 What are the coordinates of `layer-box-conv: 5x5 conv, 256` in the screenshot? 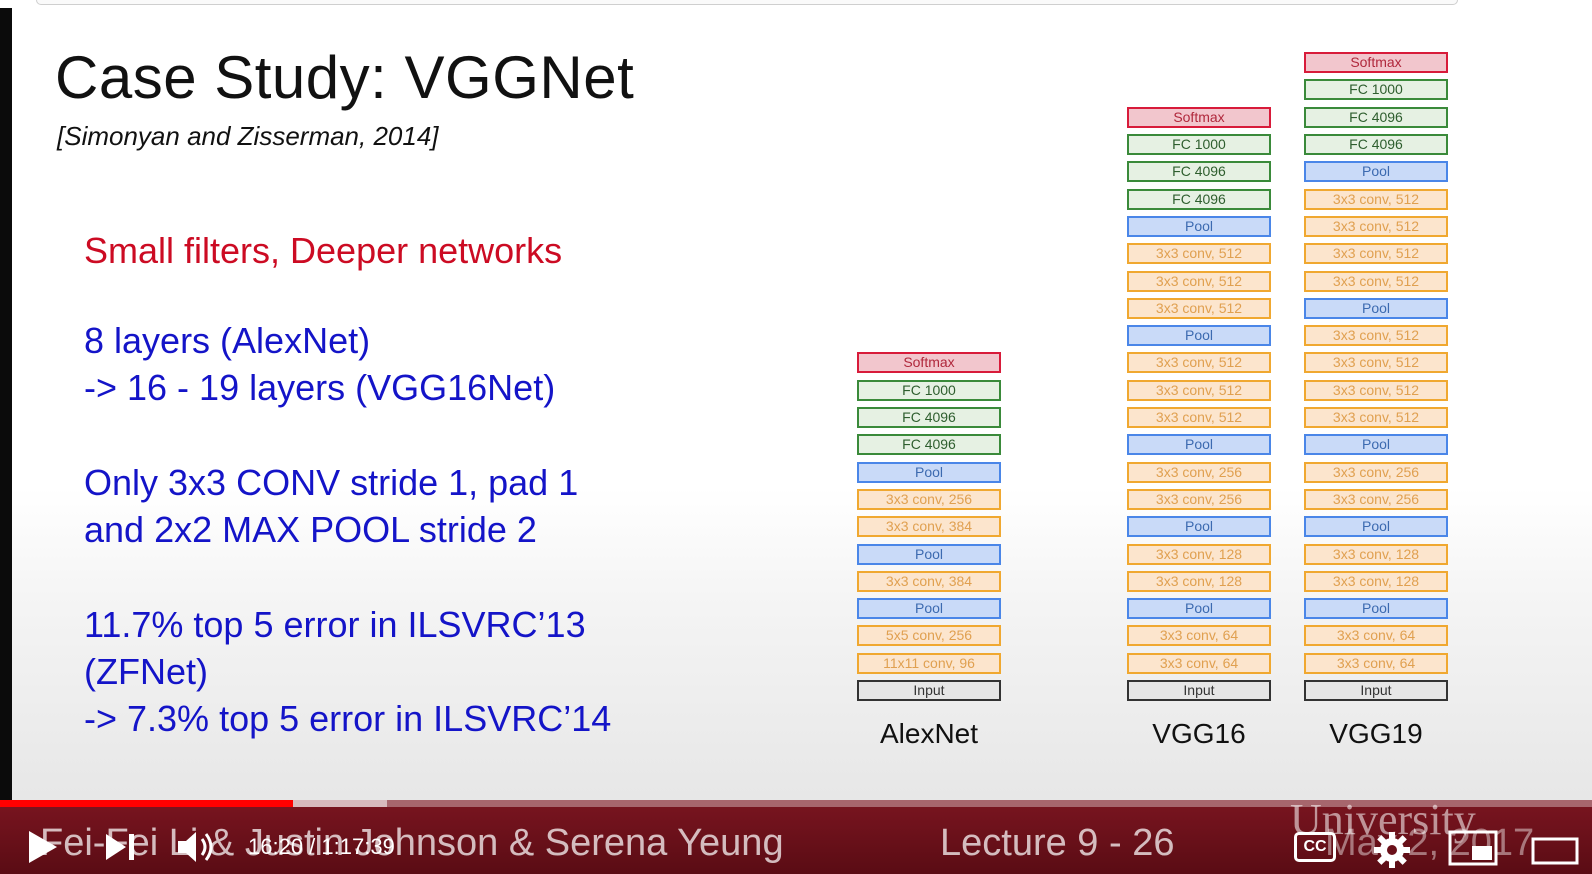 It's located at (929, 636).